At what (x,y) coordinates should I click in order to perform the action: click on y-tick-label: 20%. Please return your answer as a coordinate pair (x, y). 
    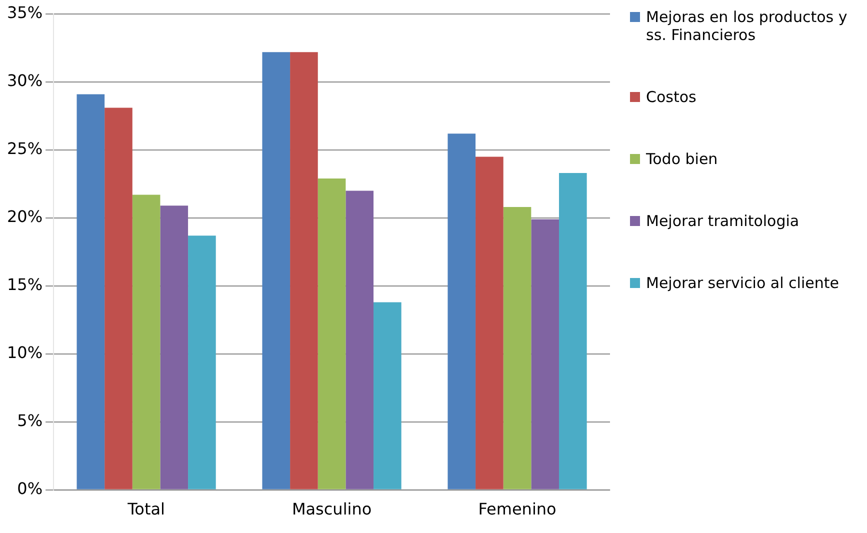
    Looking at the image, I should click on (25, 216).